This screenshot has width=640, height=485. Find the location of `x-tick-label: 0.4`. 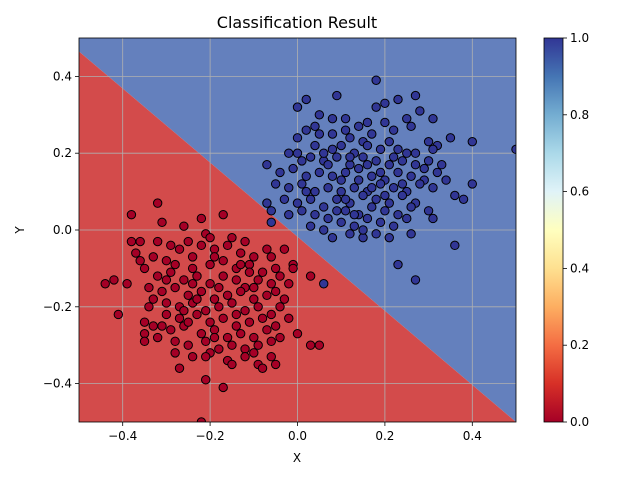

x-tick-label: 0.4 is located at coordinates (472, 436).